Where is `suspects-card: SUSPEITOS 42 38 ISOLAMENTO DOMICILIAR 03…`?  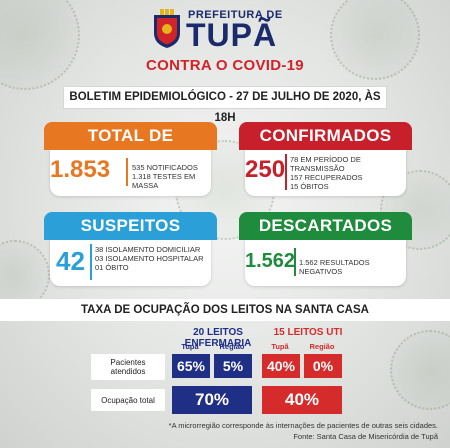
suspects-card: SUSPEITOS 42 38 ISOLAMENTO DOMICILIAR 03… is located at coordinates (130, 249).